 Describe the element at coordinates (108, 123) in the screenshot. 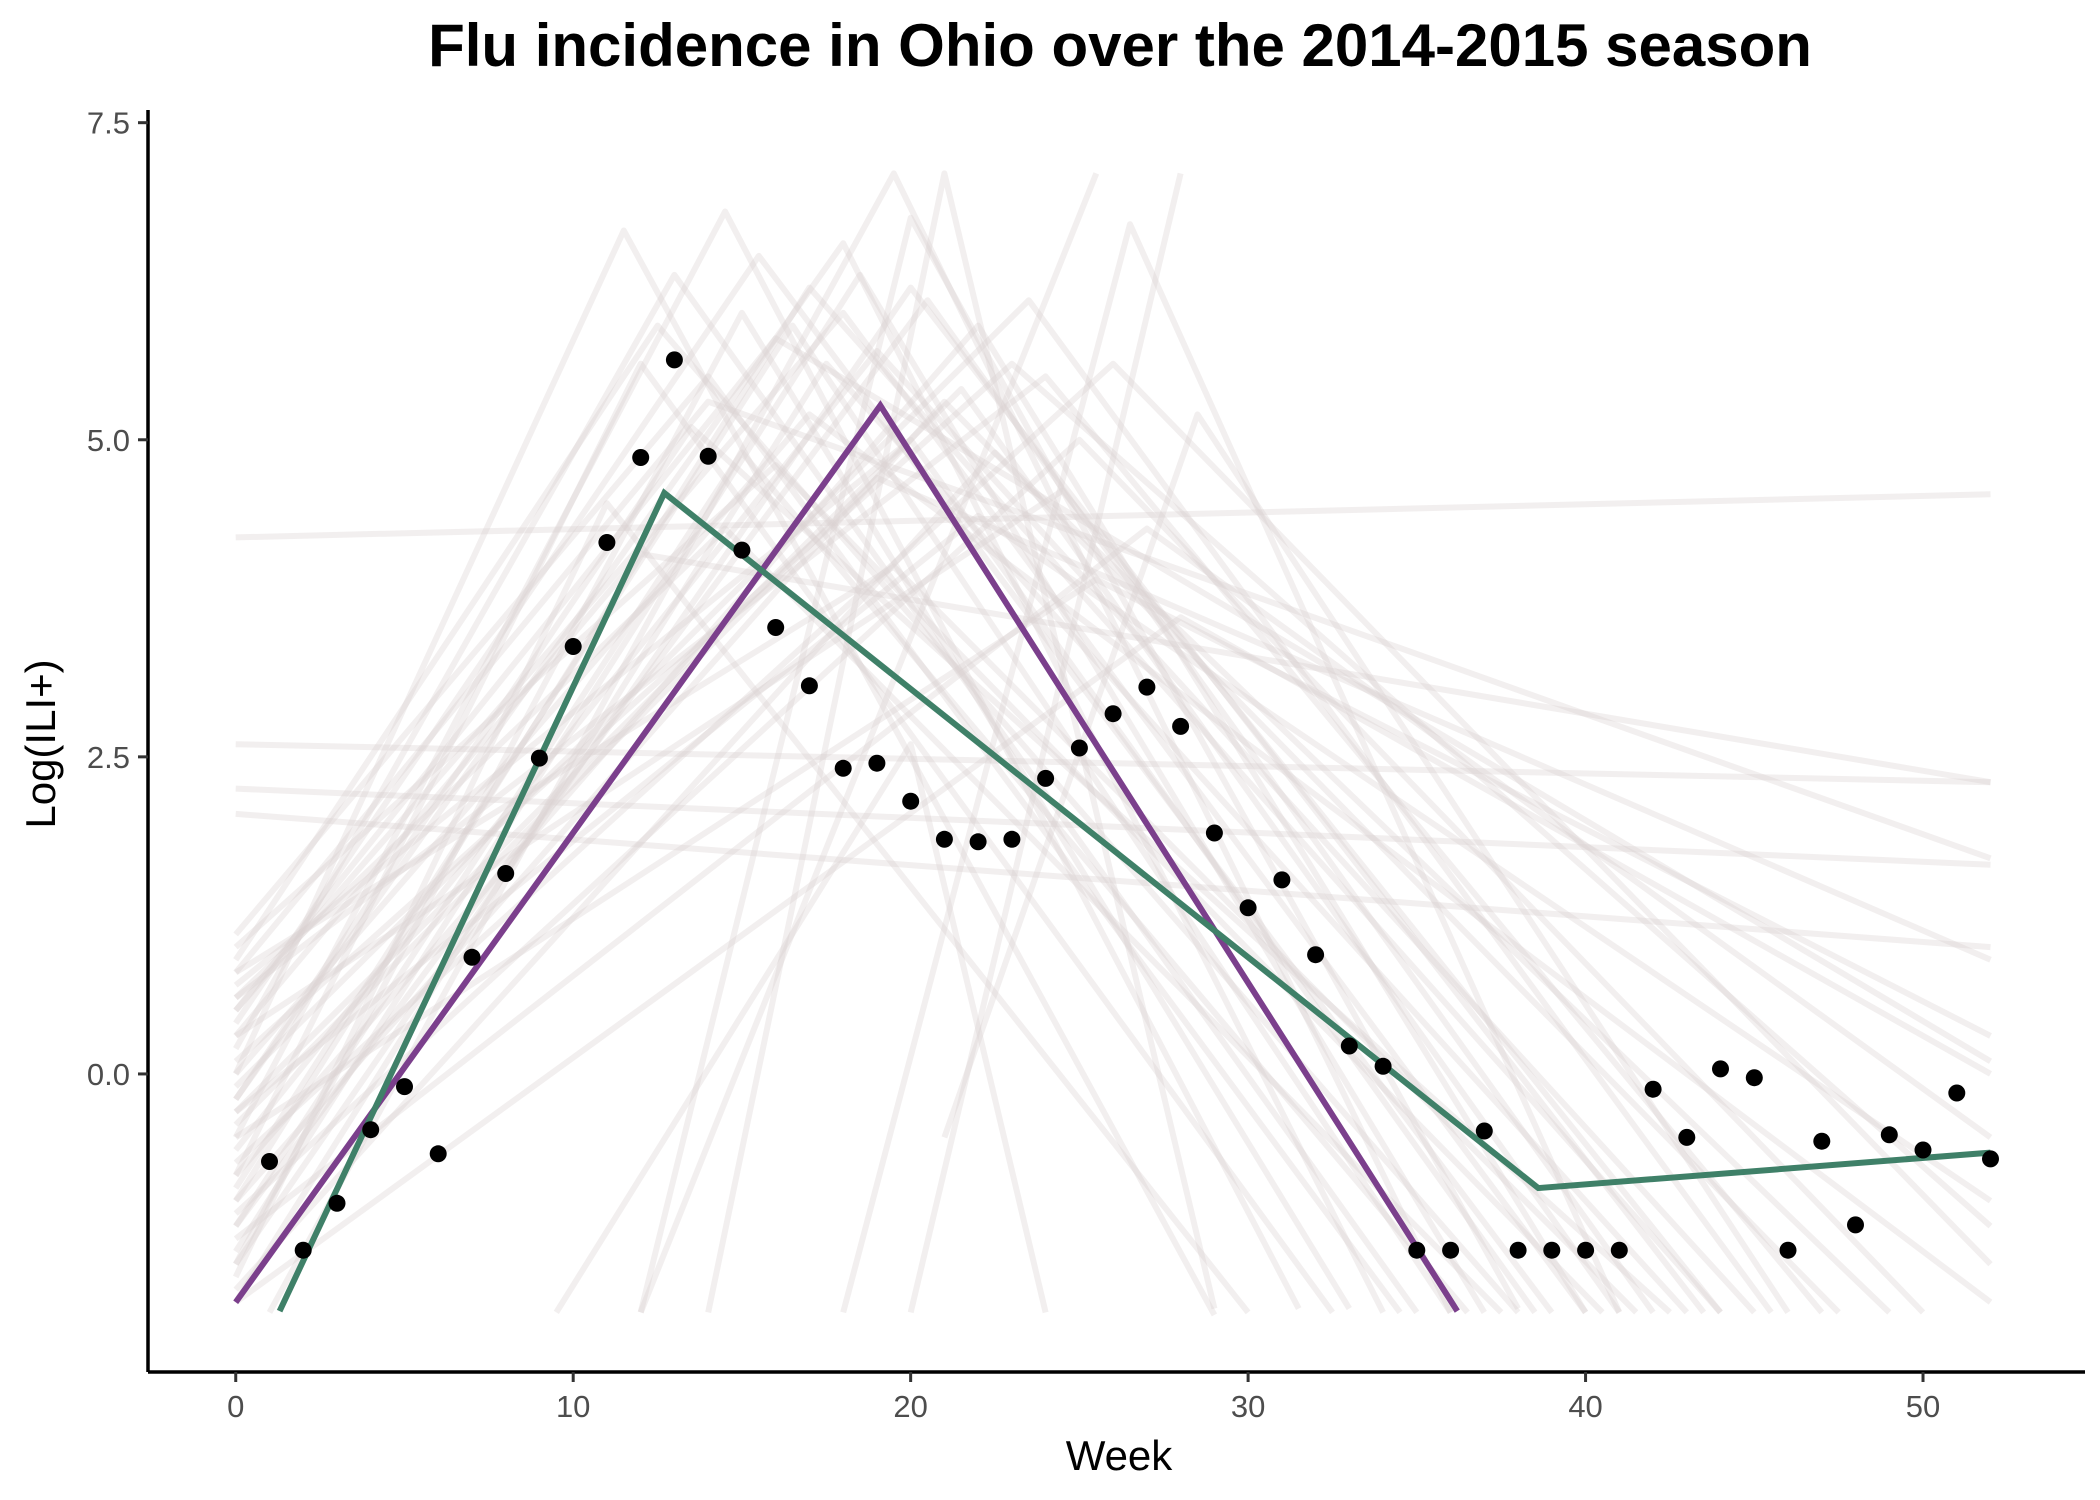

I see `y-tick-label: 7.5` at that location.